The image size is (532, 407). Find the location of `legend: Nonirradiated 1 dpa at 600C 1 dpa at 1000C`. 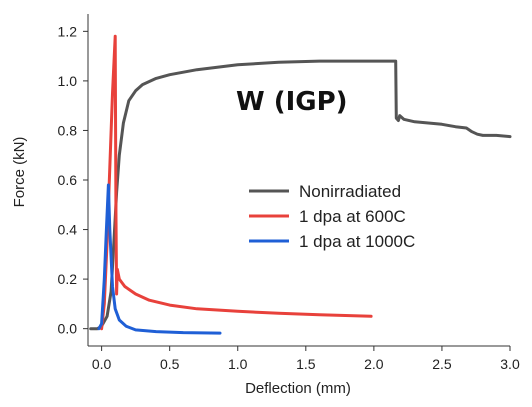

legend: Nonirradiated 1 dpa at 600C 1 dpa at 1000C is located at coordinates (332, 216).